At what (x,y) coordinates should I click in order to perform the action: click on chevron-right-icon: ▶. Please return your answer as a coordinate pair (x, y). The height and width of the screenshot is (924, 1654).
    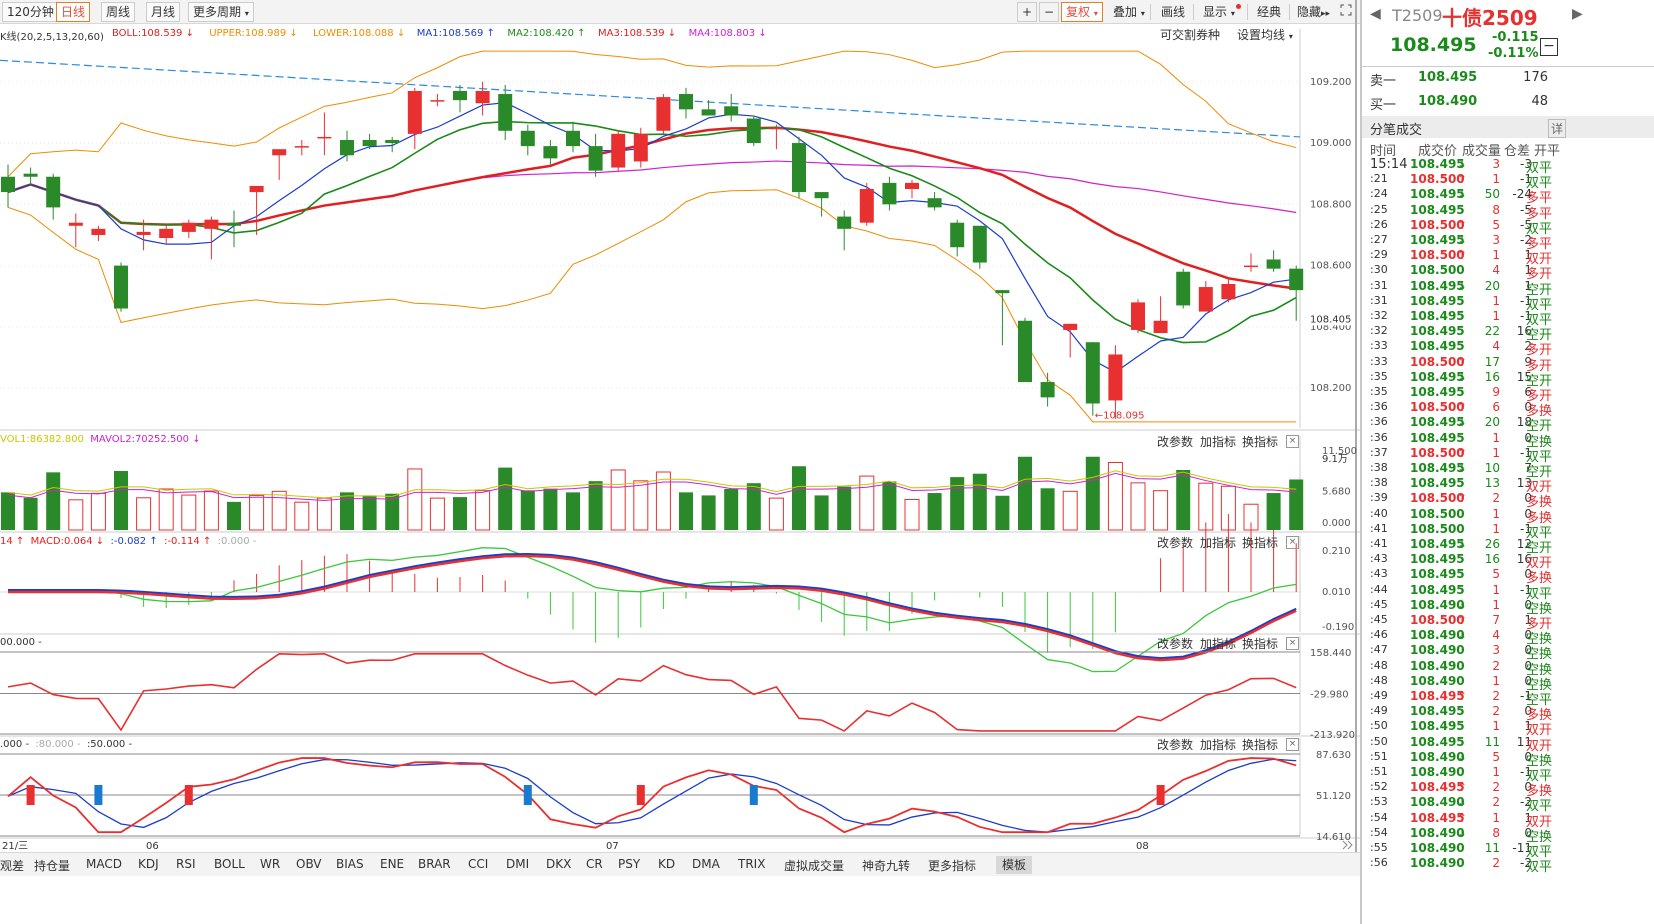
    Looking at the image, I should click on (1577, 14).